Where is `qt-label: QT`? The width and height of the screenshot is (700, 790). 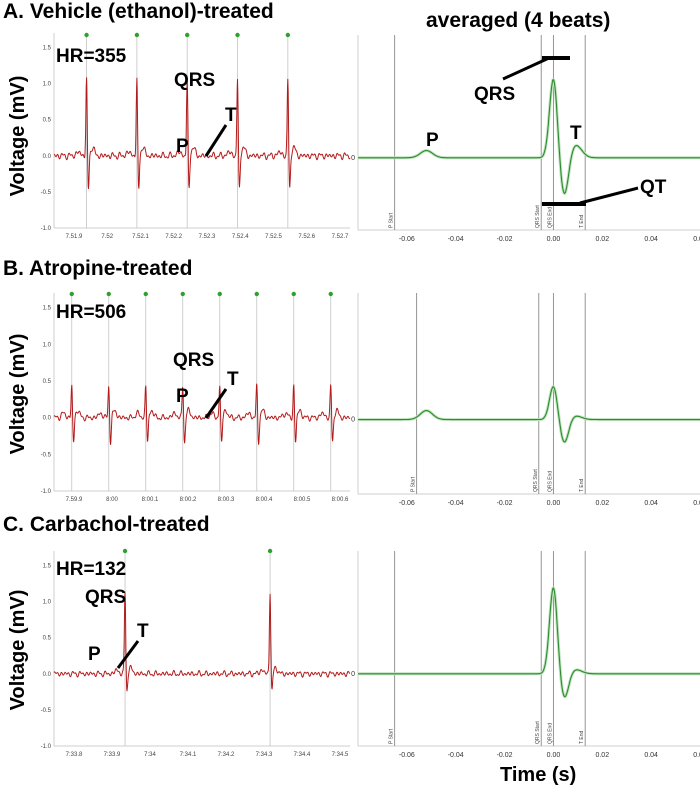
qt-label: QT is located at coordinates (653, 187).